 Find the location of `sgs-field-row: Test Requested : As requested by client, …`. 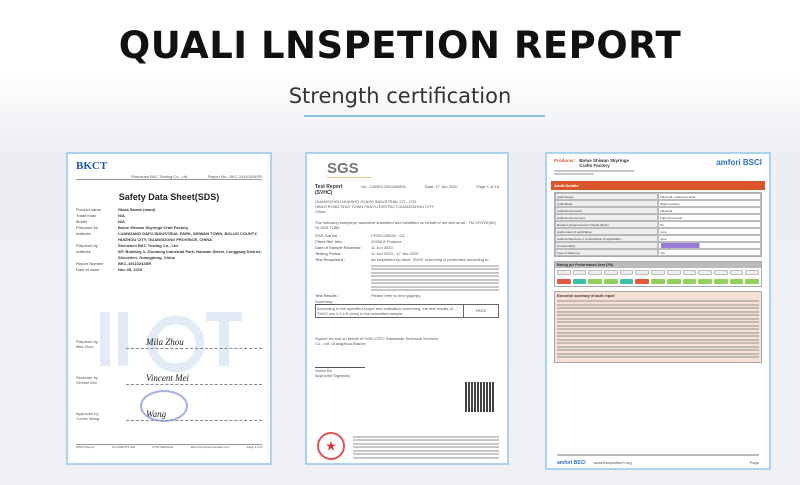

sgs-field-row: Test Requested : As requested by client, … is located at coordinates (407, 260).